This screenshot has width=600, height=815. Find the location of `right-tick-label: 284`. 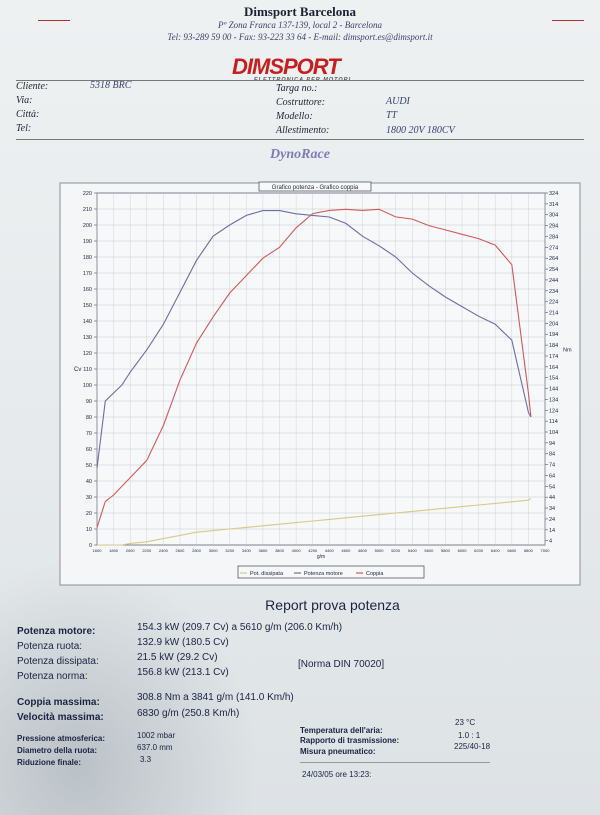

right-tick-label: 284 is located at coordinates (553, 237).